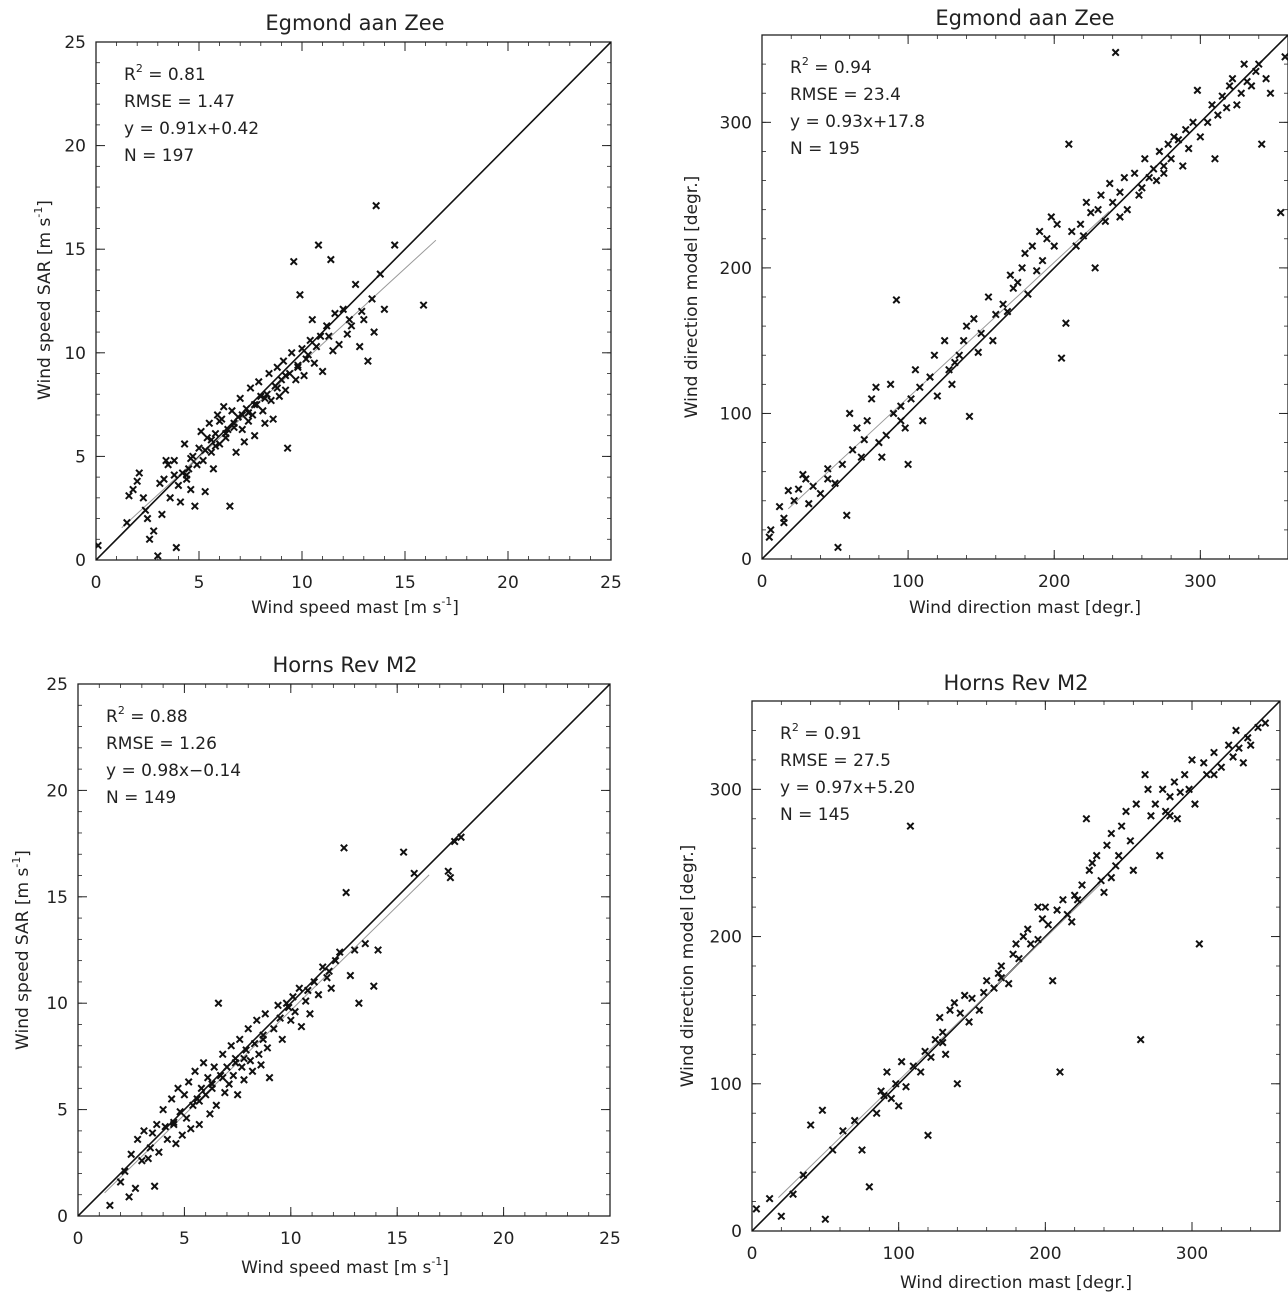  I want to click on stat-r2-r: R, so click(786, 734).